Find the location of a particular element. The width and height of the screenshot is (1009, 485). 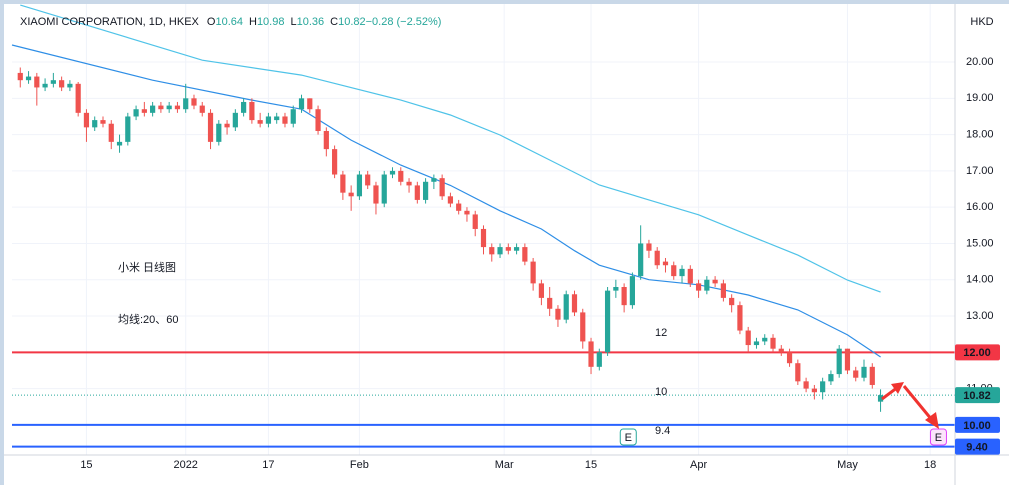

legend-label: O is located at coordinates (211, 22).